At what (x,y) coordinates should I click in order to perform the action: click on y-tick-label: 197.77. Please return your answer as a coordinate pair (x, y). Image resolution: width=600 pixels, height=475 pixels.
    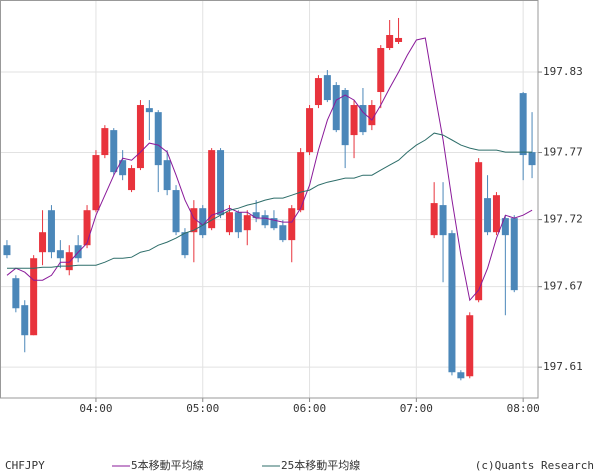
    Looking at the image, I should click on (563, 152).